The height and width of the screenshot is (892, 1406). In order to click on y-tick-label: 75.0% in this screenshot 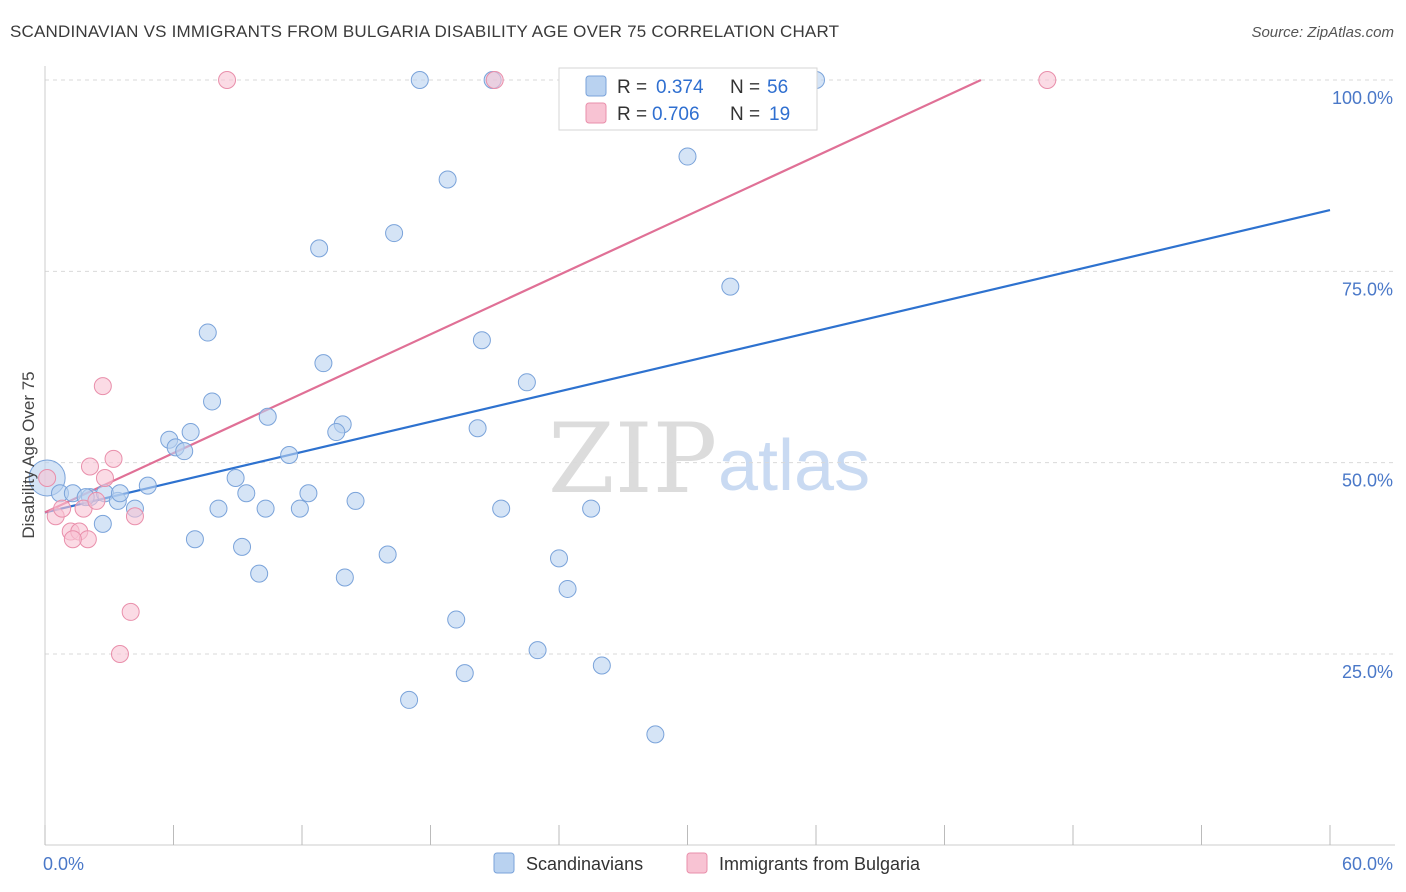, I will do `click(1367, 289)`.